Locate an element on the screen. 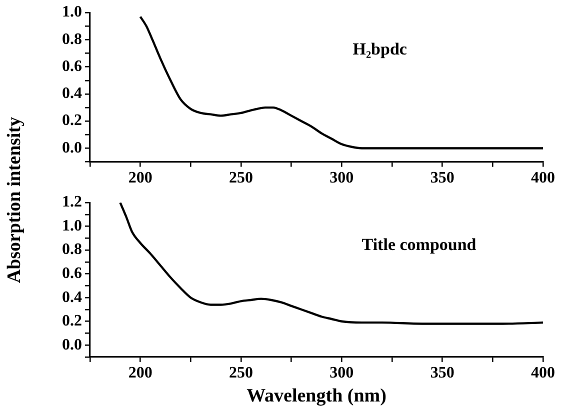  annotation: H₂bpdc is located at coordinates (380, 48).